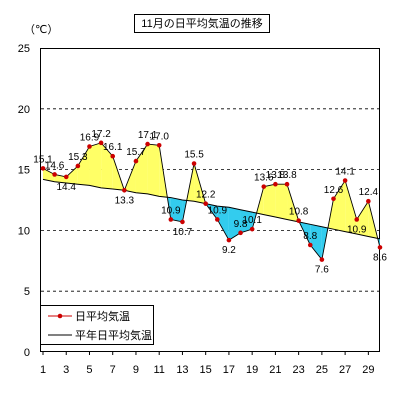 This screenshot has width=400, height=400. I want to click on x-tick-label: 5, so click(89, 370).